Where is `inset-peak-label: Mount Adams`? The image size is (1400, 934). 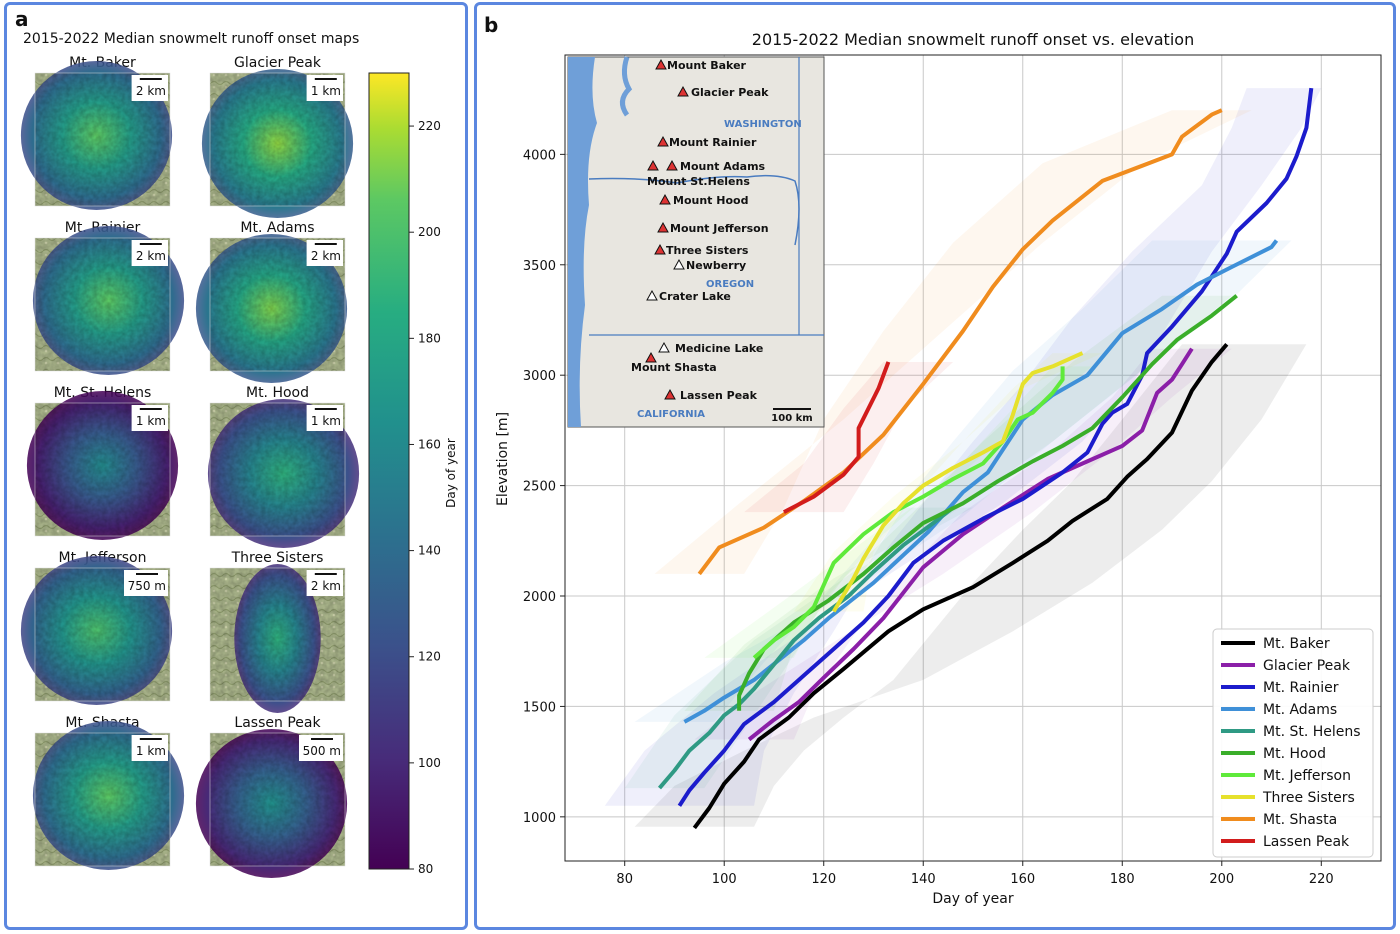 inset-peak-label: Mount Adams is located at coordinates (723, 166).